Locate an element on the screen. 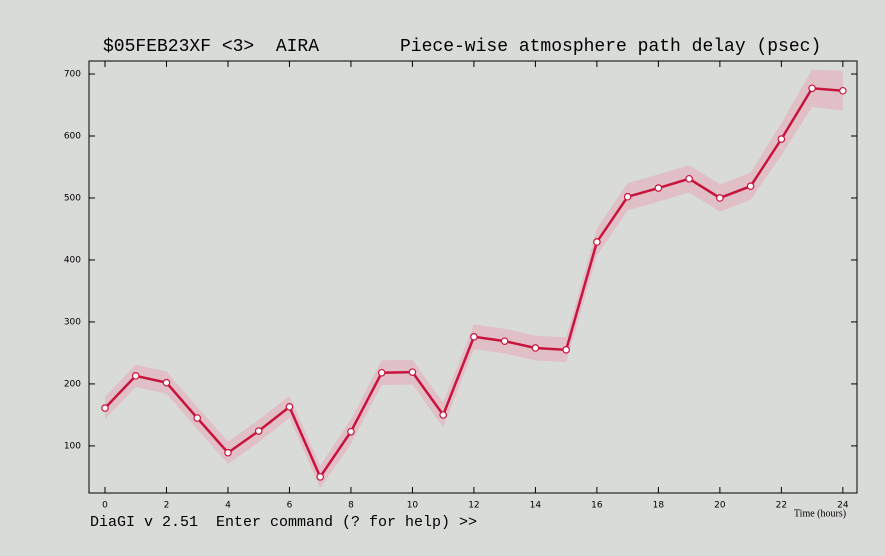 The width and height of the screenshot is (885, 556). x-tick-label: 12 is located at coordinates (473, 506).